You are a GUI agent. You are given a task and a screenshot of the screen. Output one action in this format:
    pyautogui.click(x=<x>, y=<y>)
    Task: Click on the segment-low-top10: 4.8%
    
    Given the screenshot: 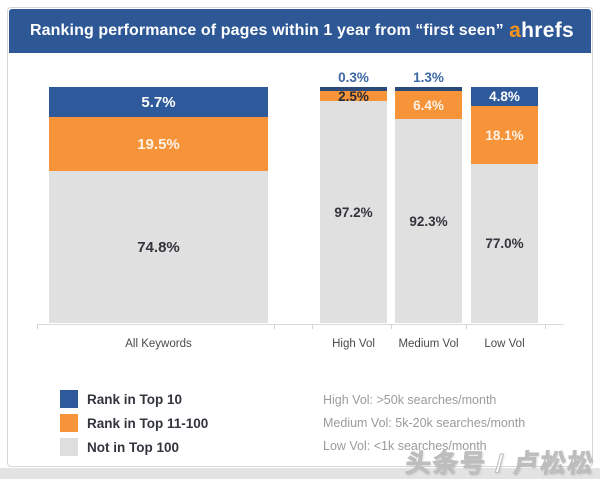 What is the action you would take?
    pyautogui.click(x=504, y=96)
    